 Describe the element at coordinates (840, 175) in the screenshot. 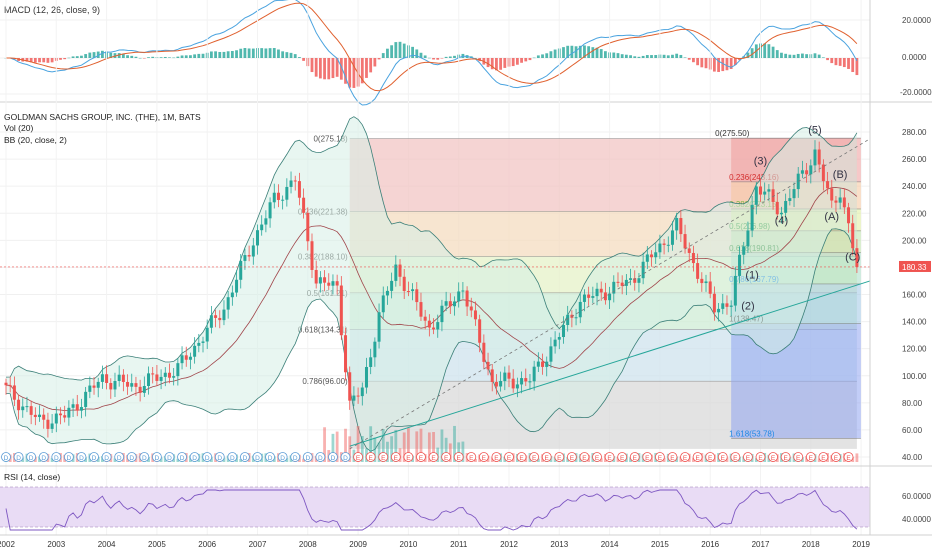

I see `wave-label: (B)` at that location.